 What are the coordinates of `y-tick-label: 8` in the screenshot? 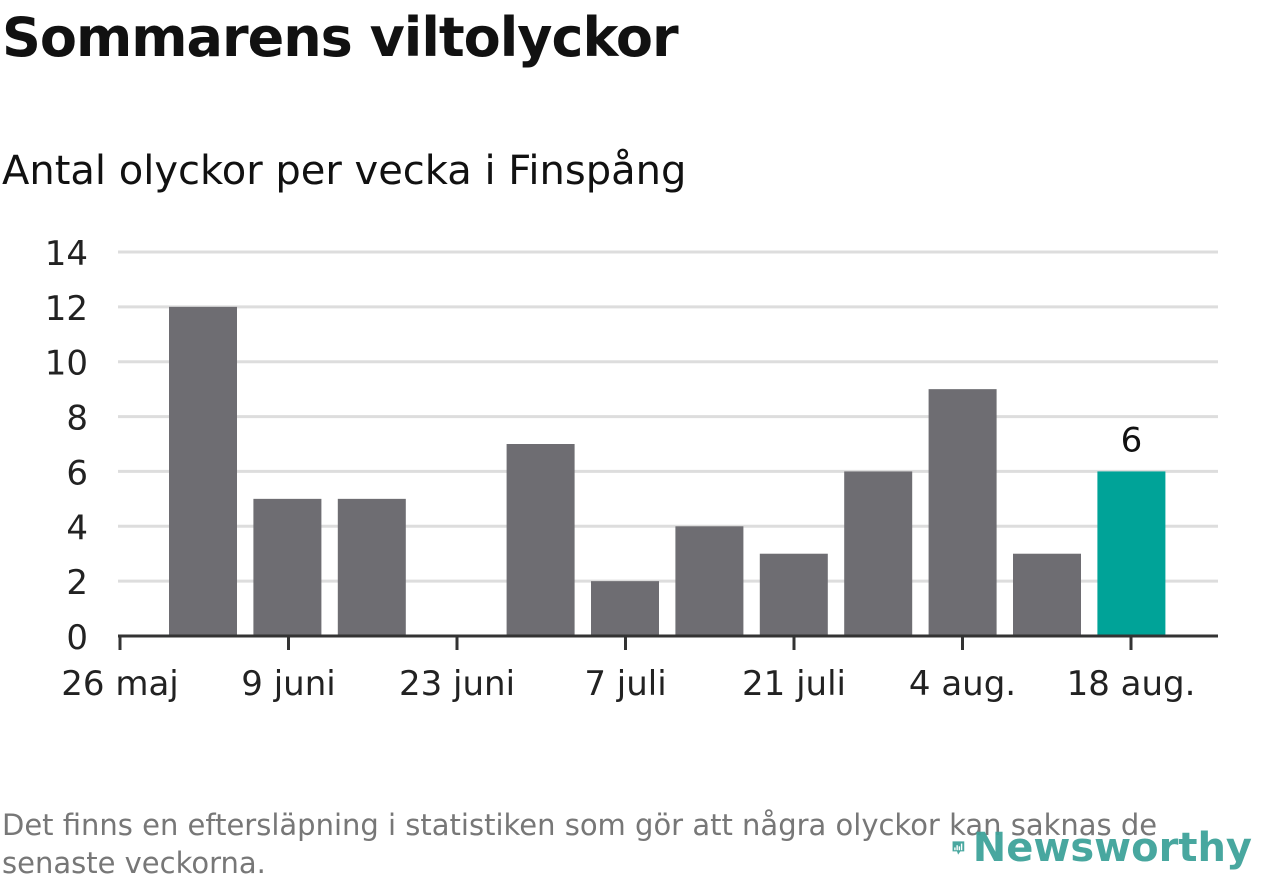 It's located at (77, 419).